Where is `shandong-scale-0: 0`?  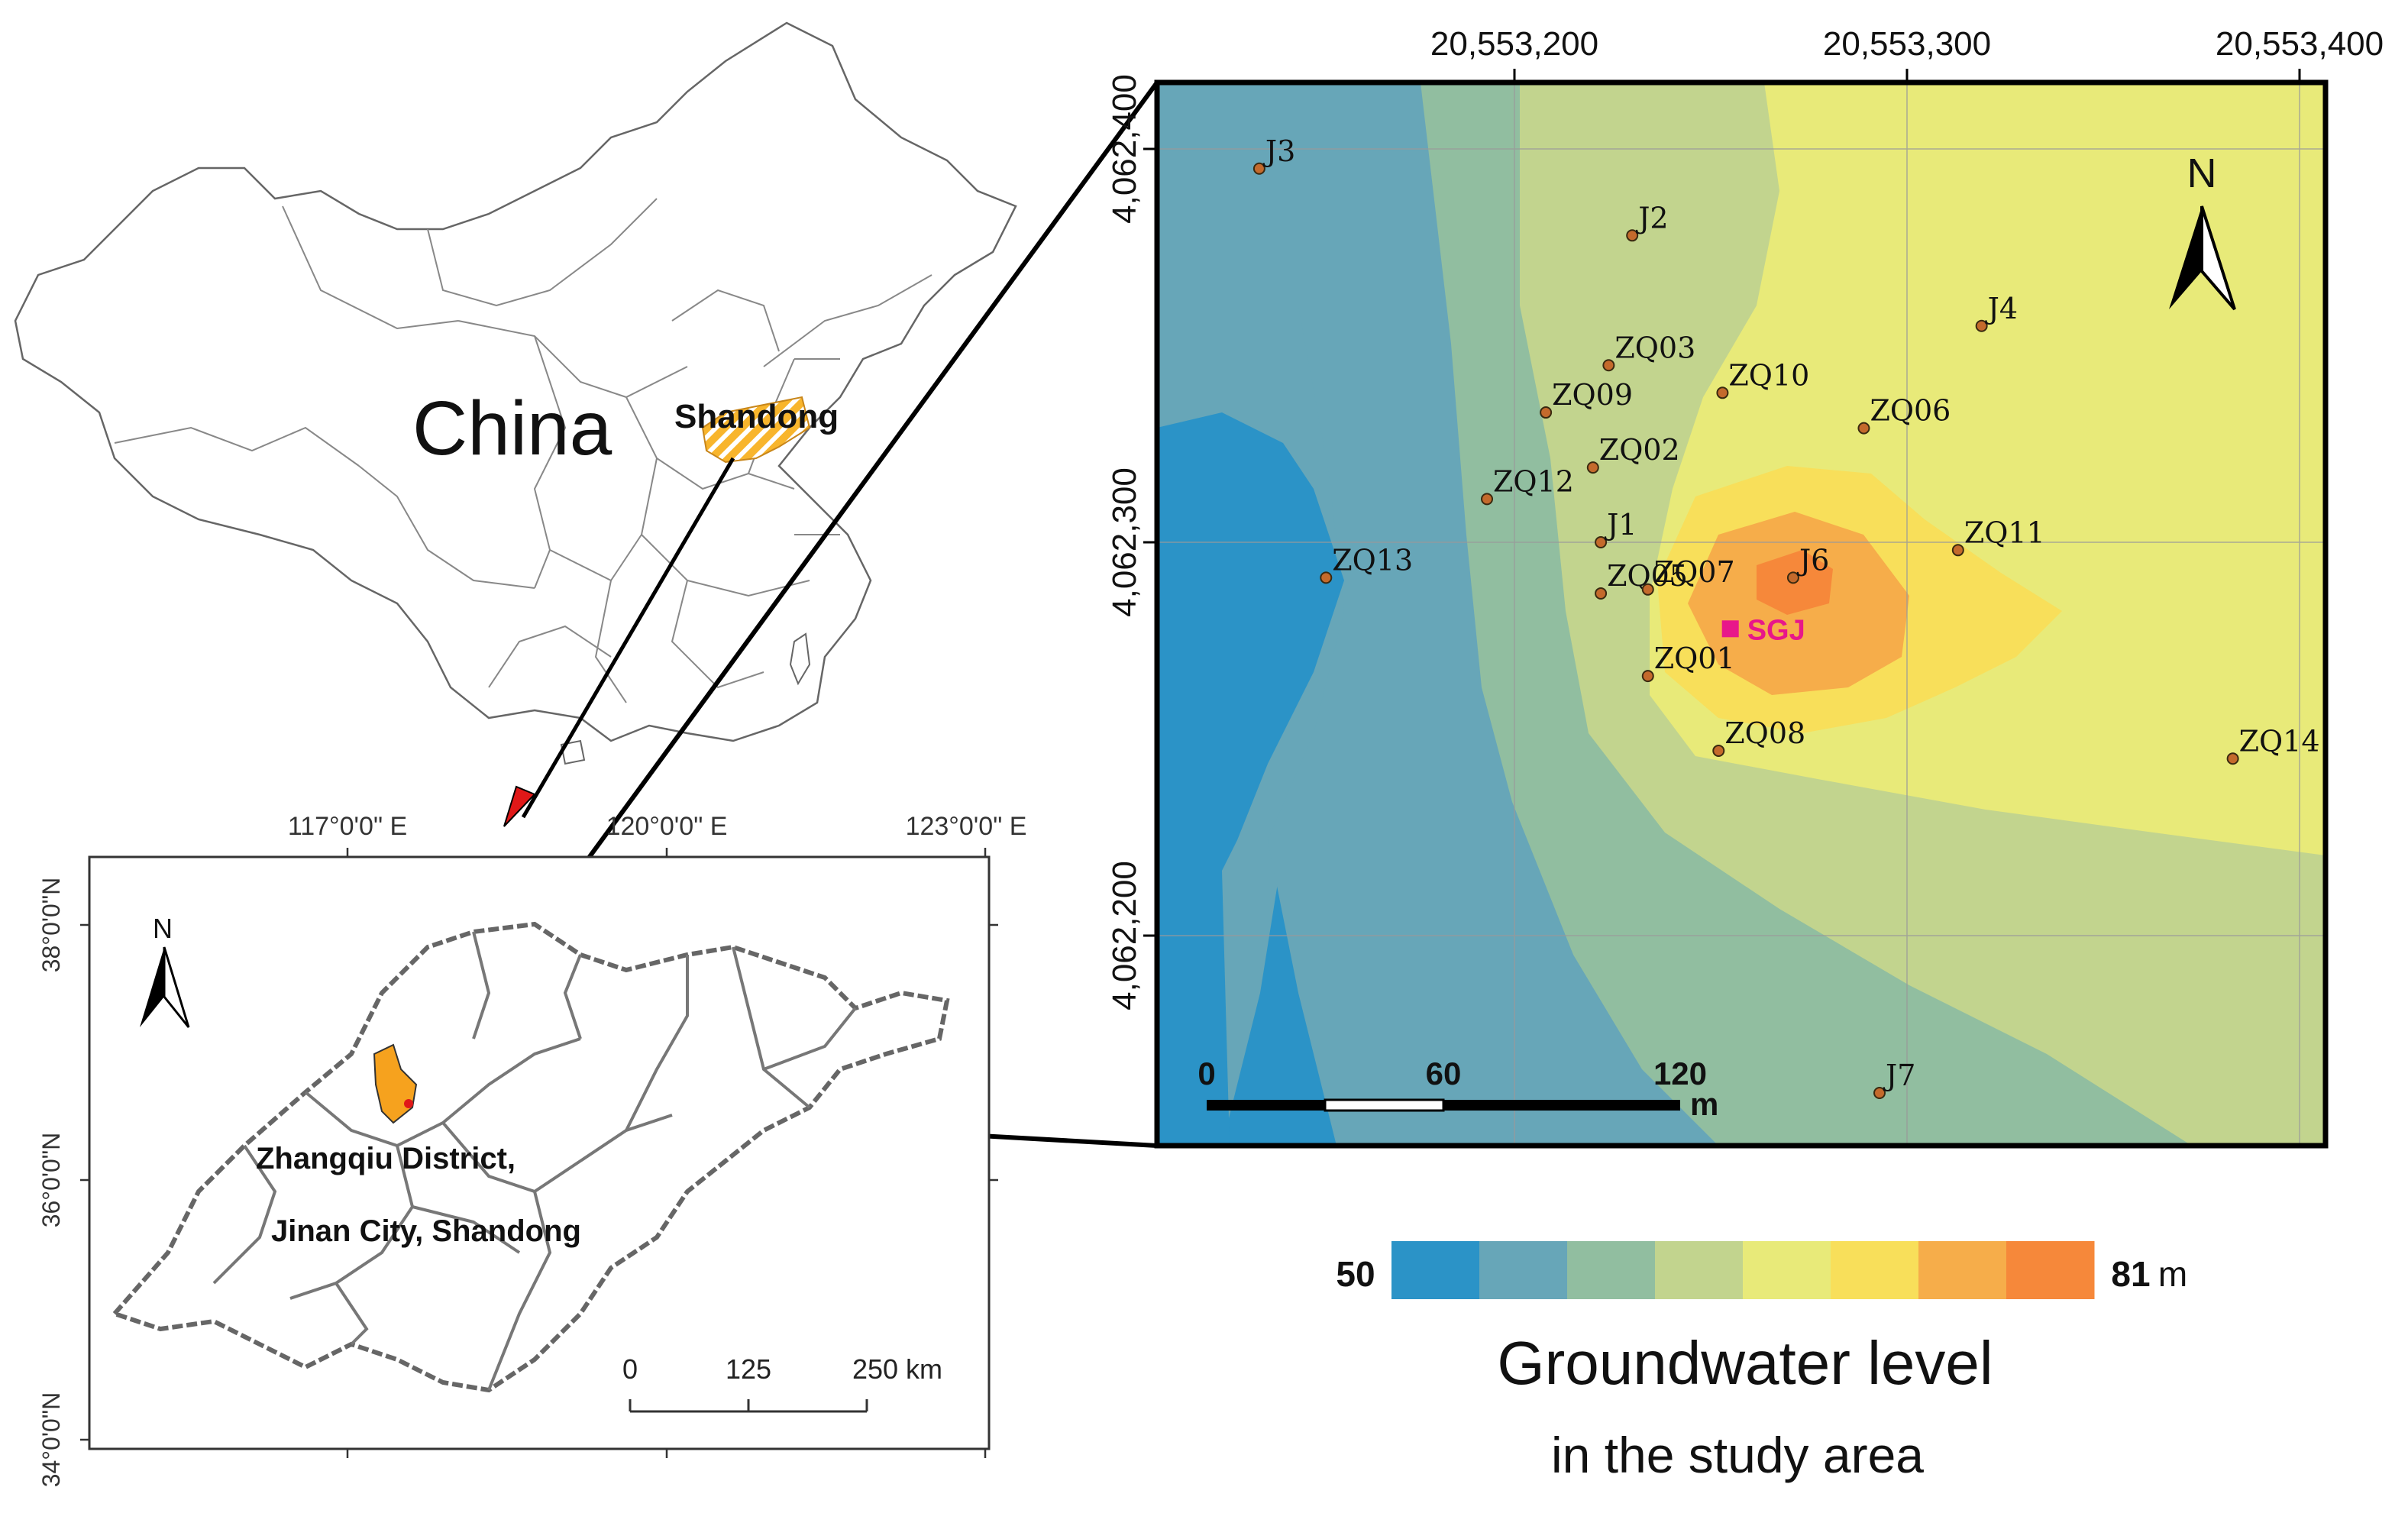 shandong-scale-0: 0 is located at coordinates (630, 1369).